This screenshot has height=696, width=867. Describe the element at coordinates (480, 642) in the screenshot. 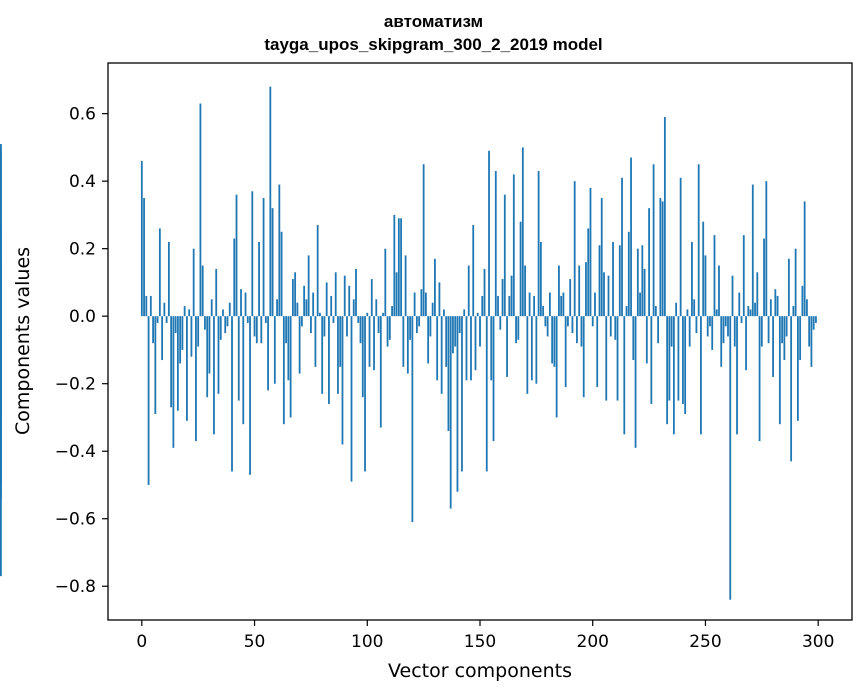

I see `x-tick-label: 150` at that location.